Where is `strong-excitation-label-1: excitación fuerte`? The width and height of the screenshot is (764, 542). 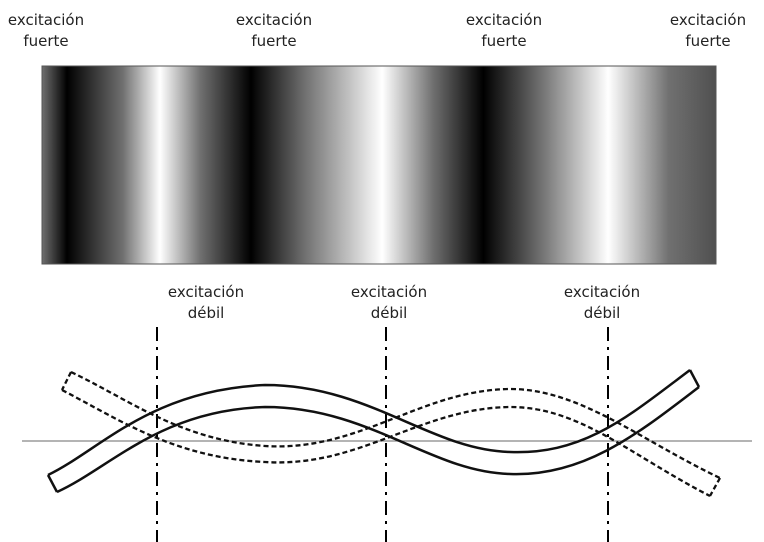
strong-excitation-label-1: excitación fuerte is located at coordinates (46, 31).